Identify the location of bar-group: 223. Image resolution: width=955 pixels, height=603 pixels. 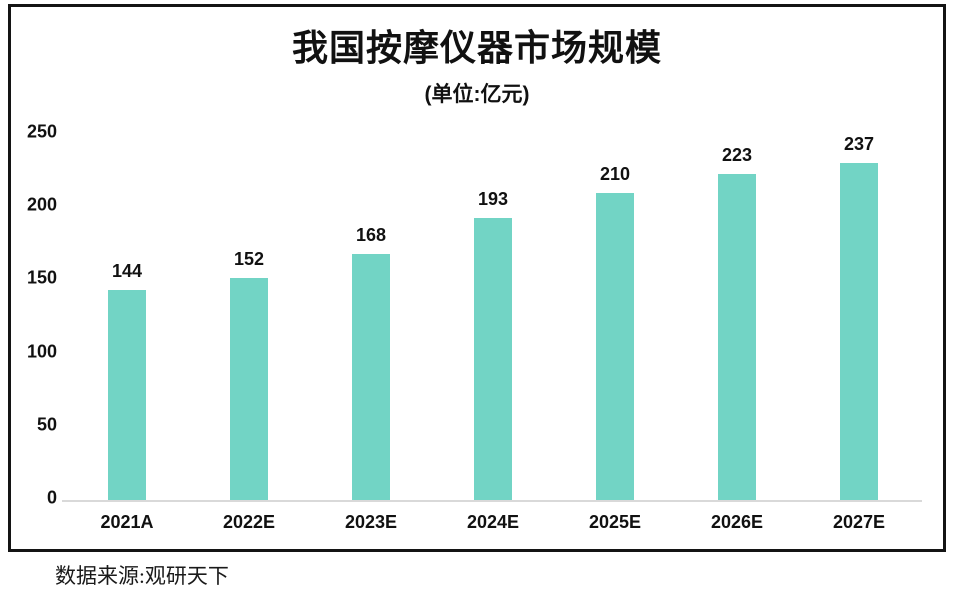
(737, 317).